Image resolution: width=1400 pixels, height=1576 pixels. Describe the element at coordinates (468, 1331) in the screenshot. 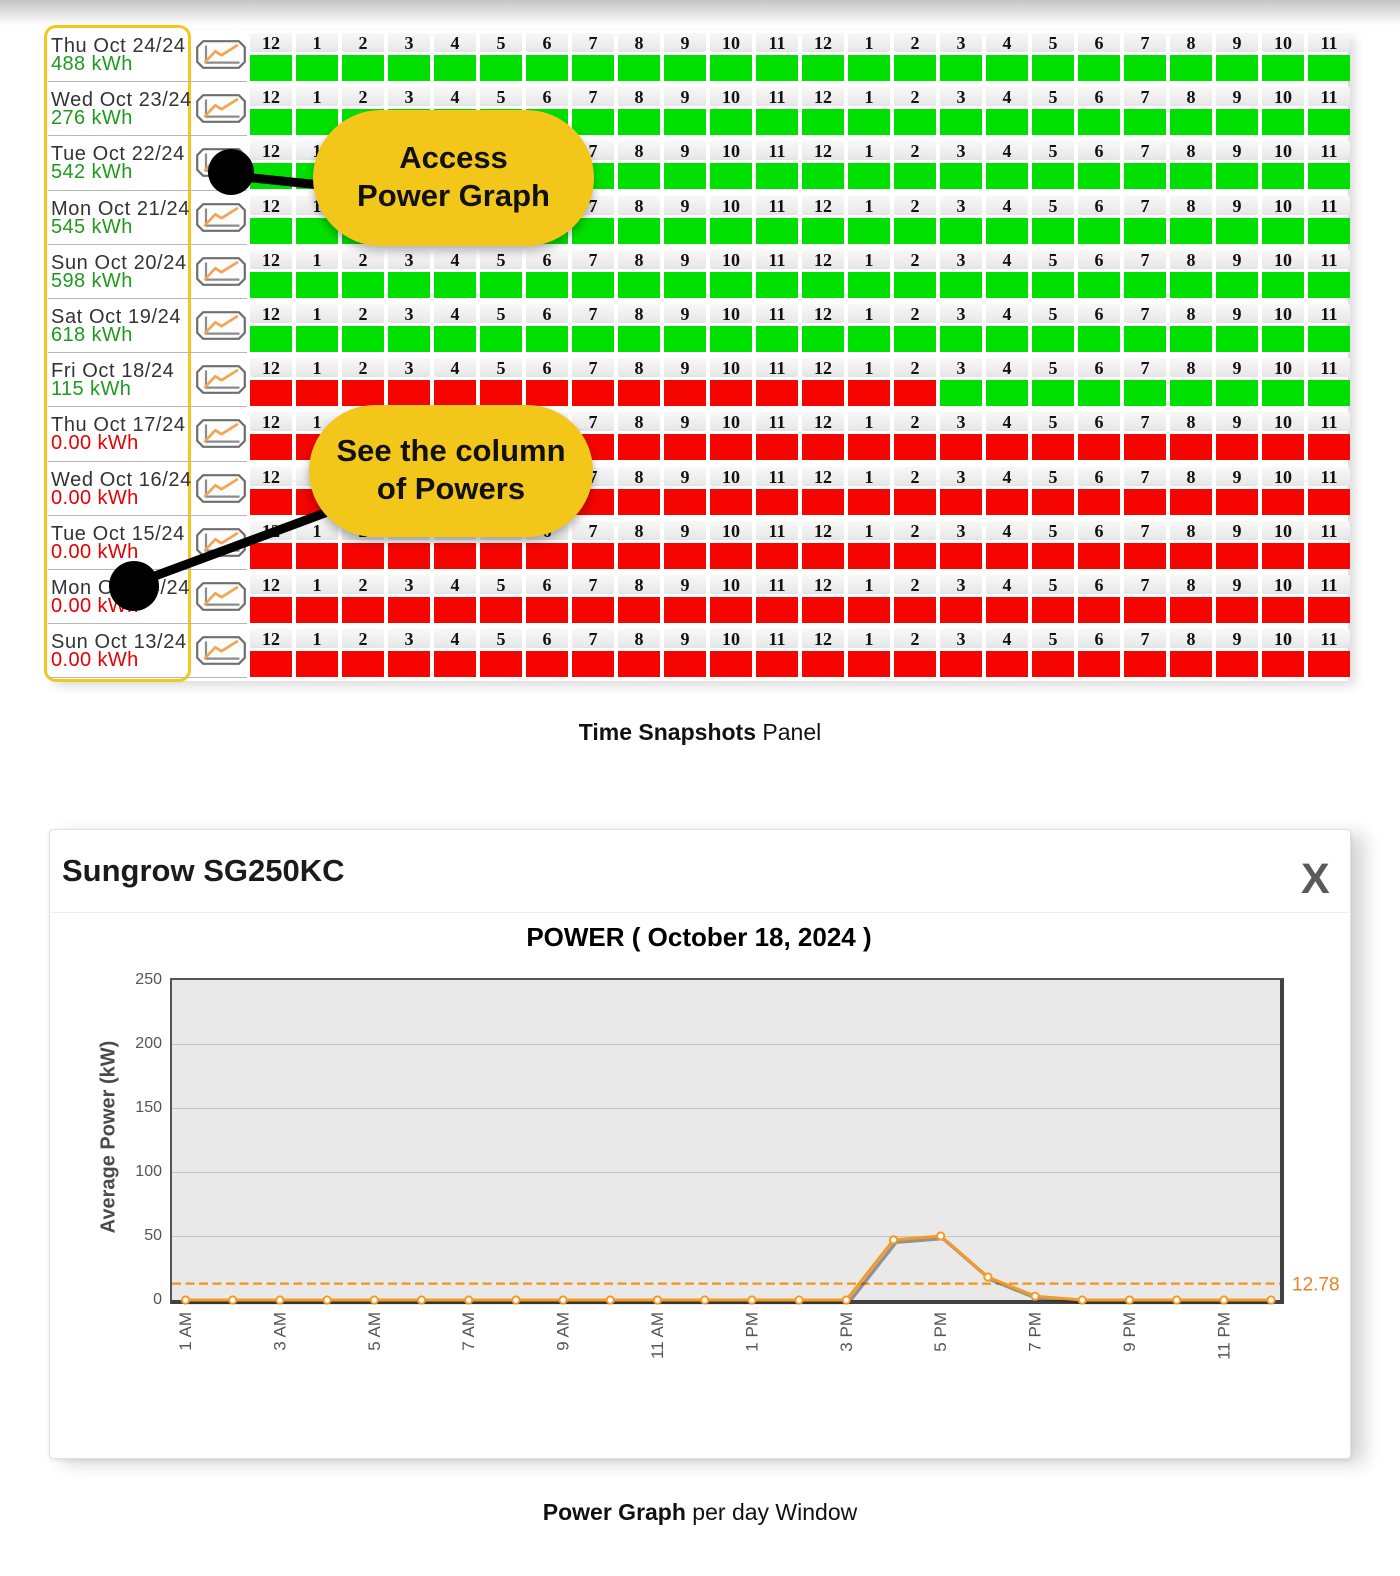

I see `svg-text: 7 AM` at that location.